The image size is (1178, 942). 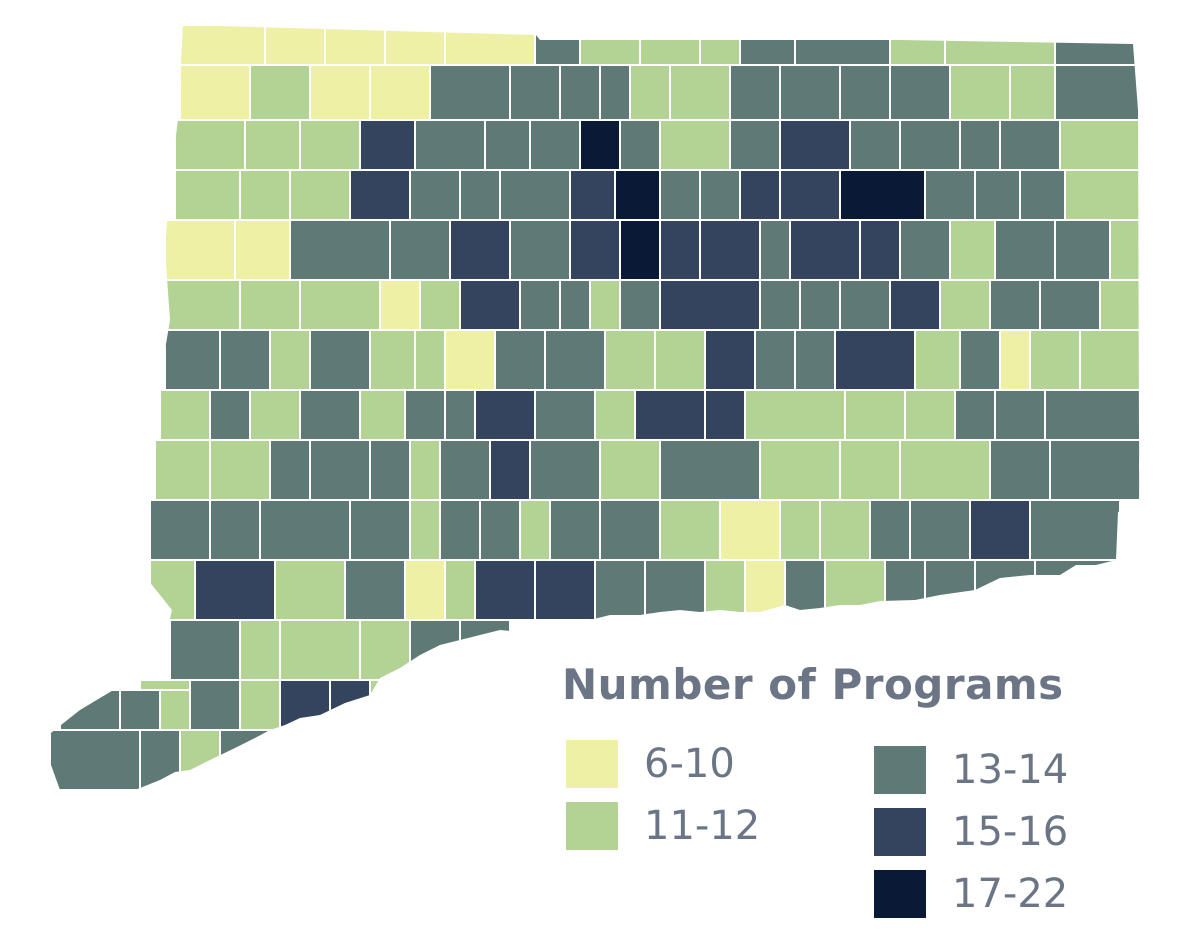 I want to click on legend-label: 11-12, so click(x=702, y=826).